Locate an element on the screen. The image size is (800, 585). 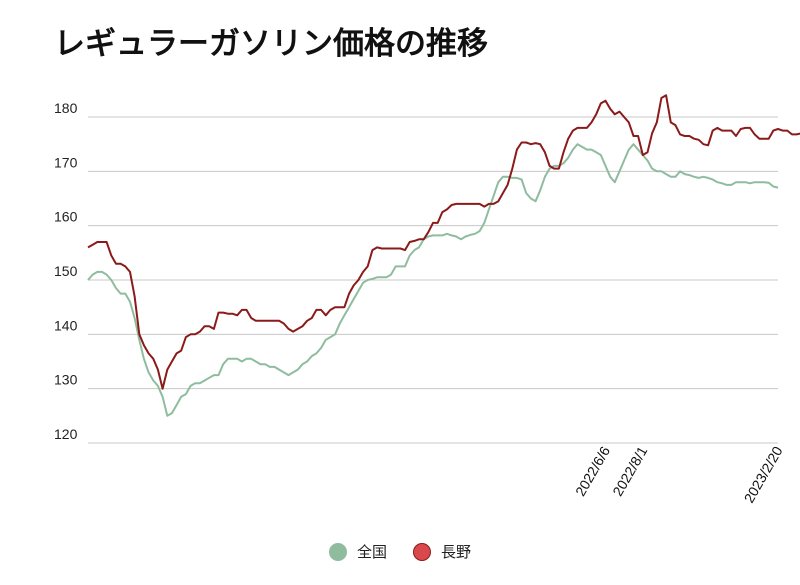
y-tick-label: 120 is located at coordinates (66, 434).